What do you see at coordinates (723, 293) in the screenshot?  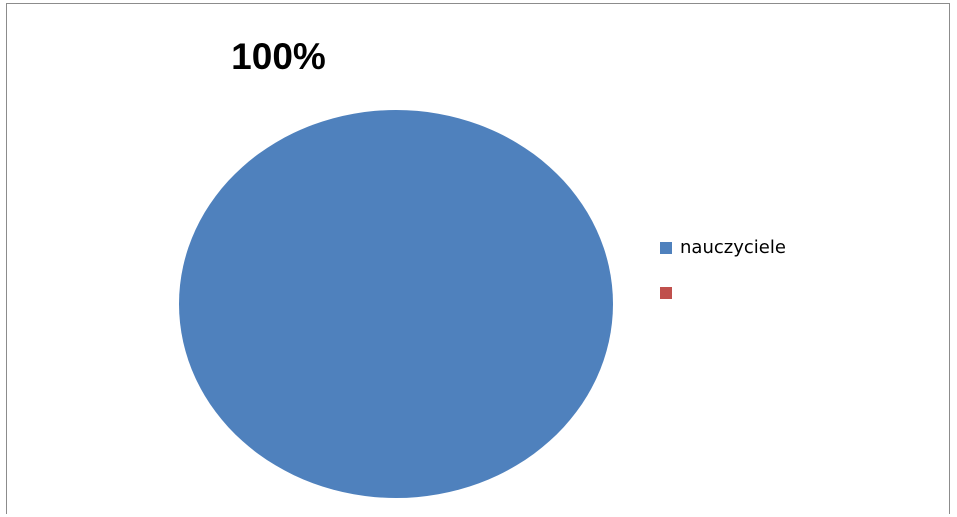 I see `legend-item` at bounding box center [723, 293].